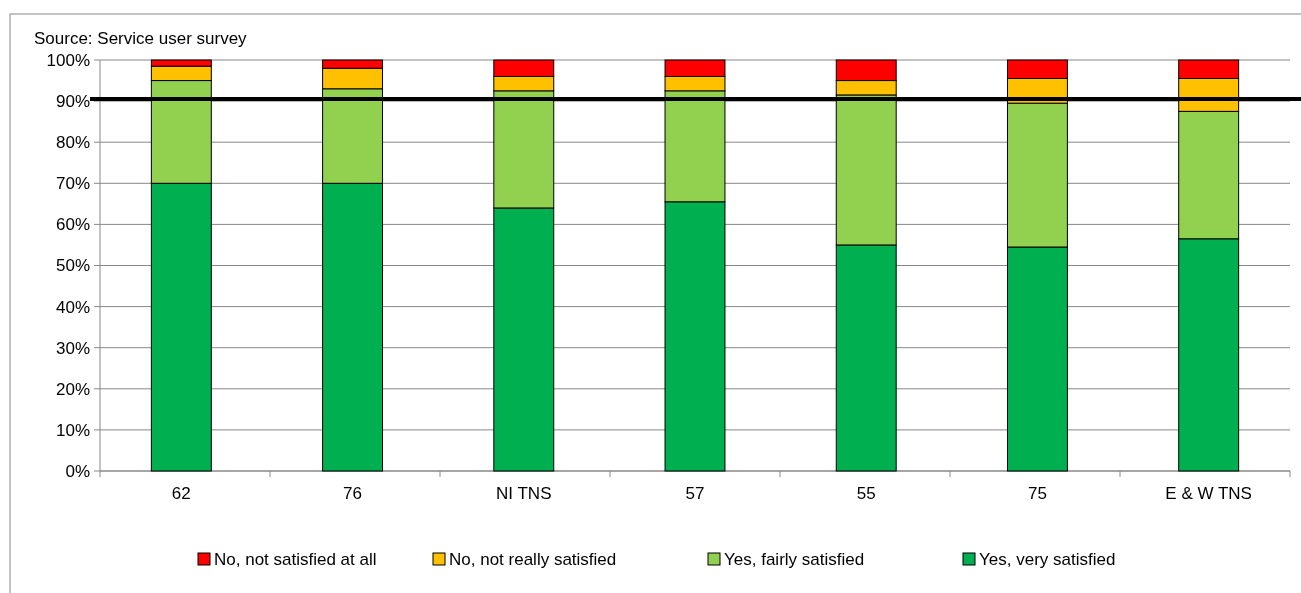 The image size is (1301, 593). What do you see at coordinates (72, 348) in the screenshot?
I see `y-tick-label: 30%` at bounding box center [72, 348].